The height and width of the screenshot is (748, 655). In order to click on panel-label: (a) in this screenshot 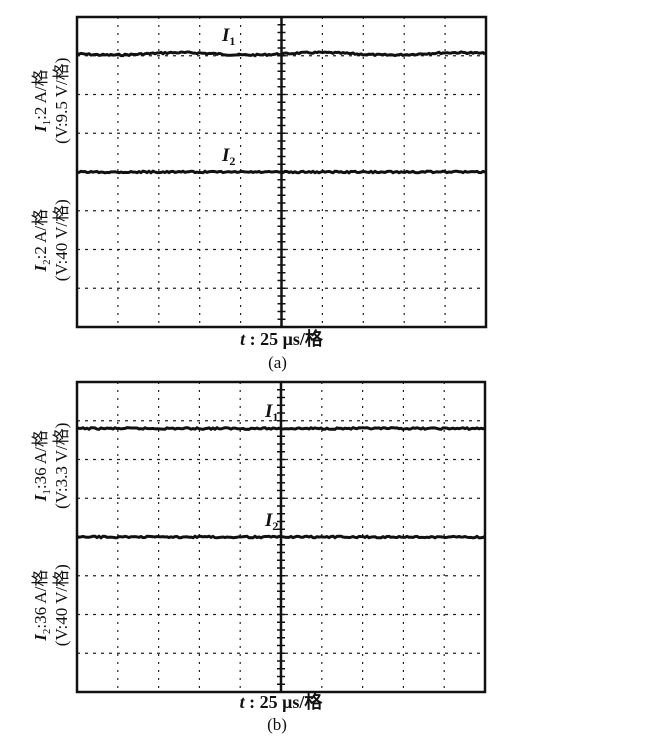, I will do `click(277, 362)`.